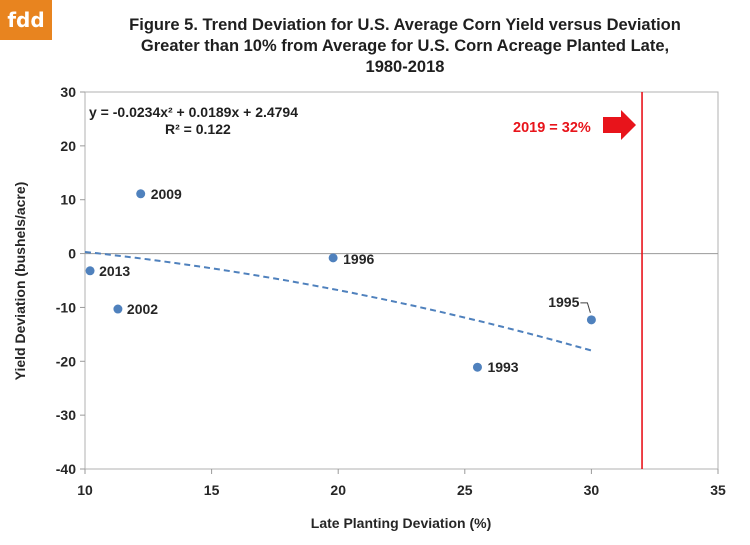 The height and width of the screenshot is (545, 750). I want to click on data-point-label: 2009, so click(166, 194).